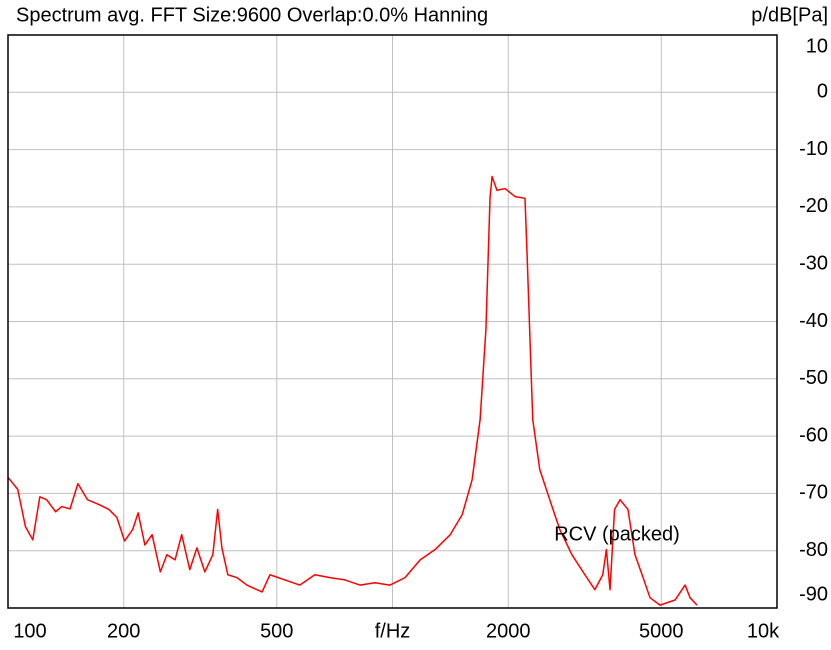  What do you see at coordinates (813, 321) in the screenshot?
I see `y-tick-label: -40` at bounding box center [813, 321].